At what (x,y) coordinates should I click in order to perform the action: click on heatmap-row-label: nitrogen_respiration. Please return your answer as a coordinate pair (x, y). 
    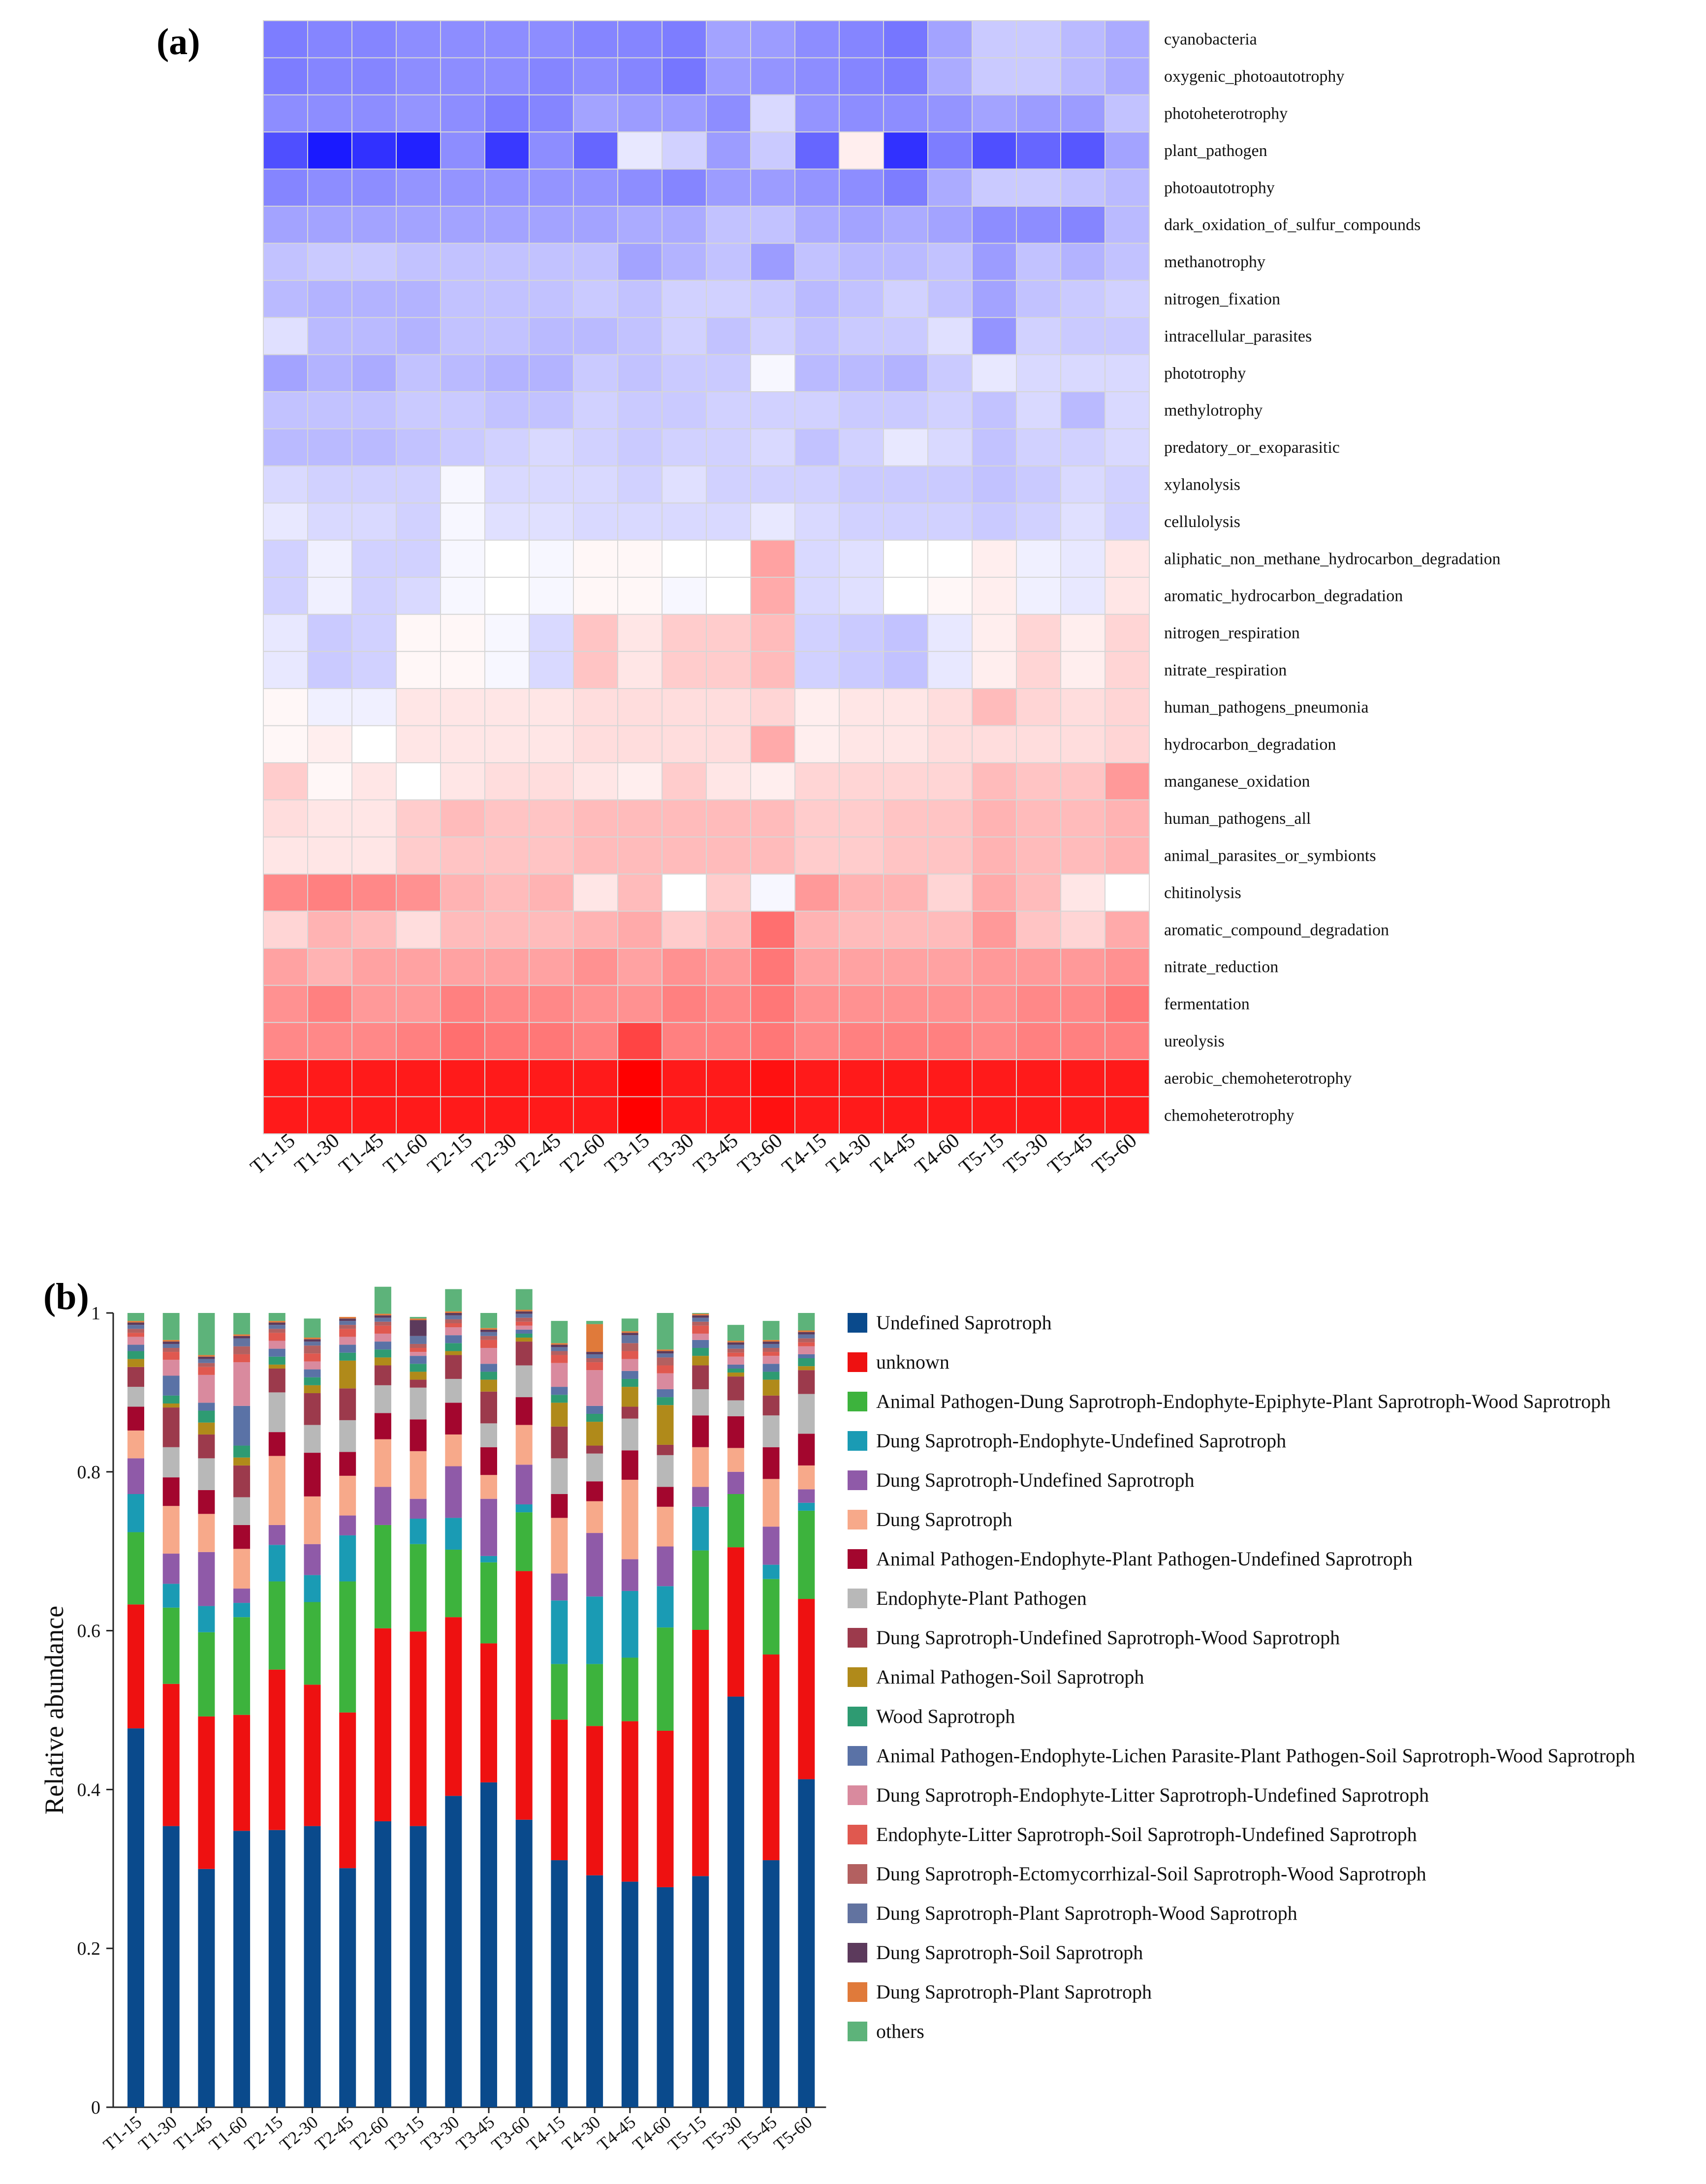
    Looking at the image, I should click on (1232, 633).